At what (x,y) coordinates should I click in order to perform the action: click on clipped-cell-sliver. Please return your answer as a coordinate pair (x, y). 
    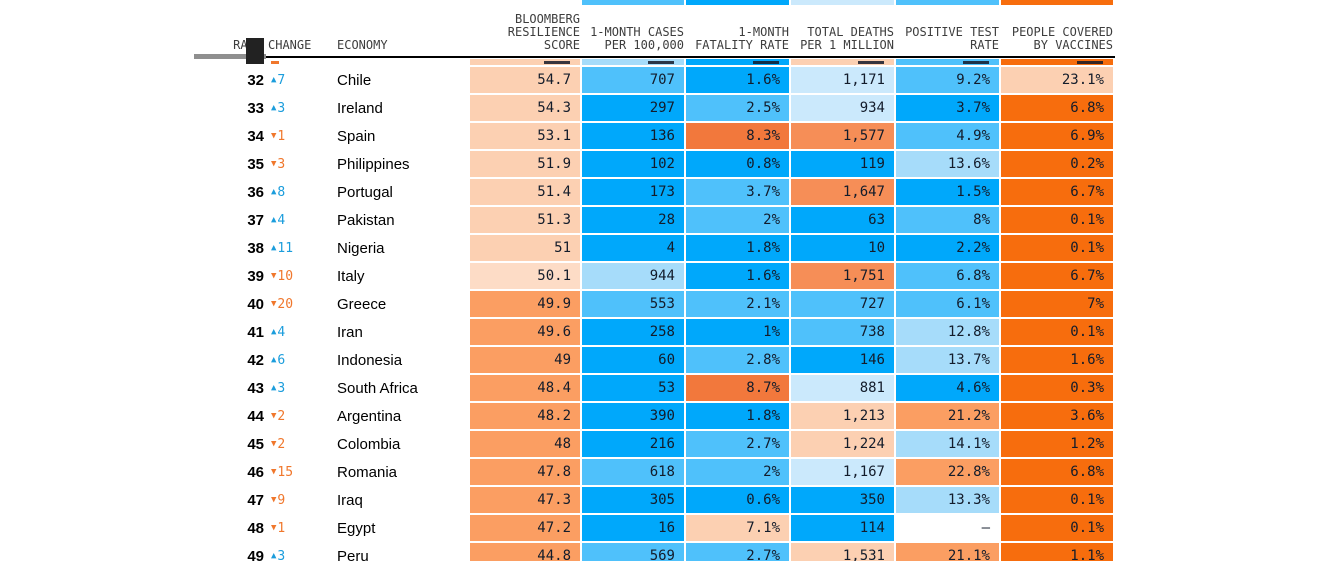
    Looking at the image, I should click on (633, 2).